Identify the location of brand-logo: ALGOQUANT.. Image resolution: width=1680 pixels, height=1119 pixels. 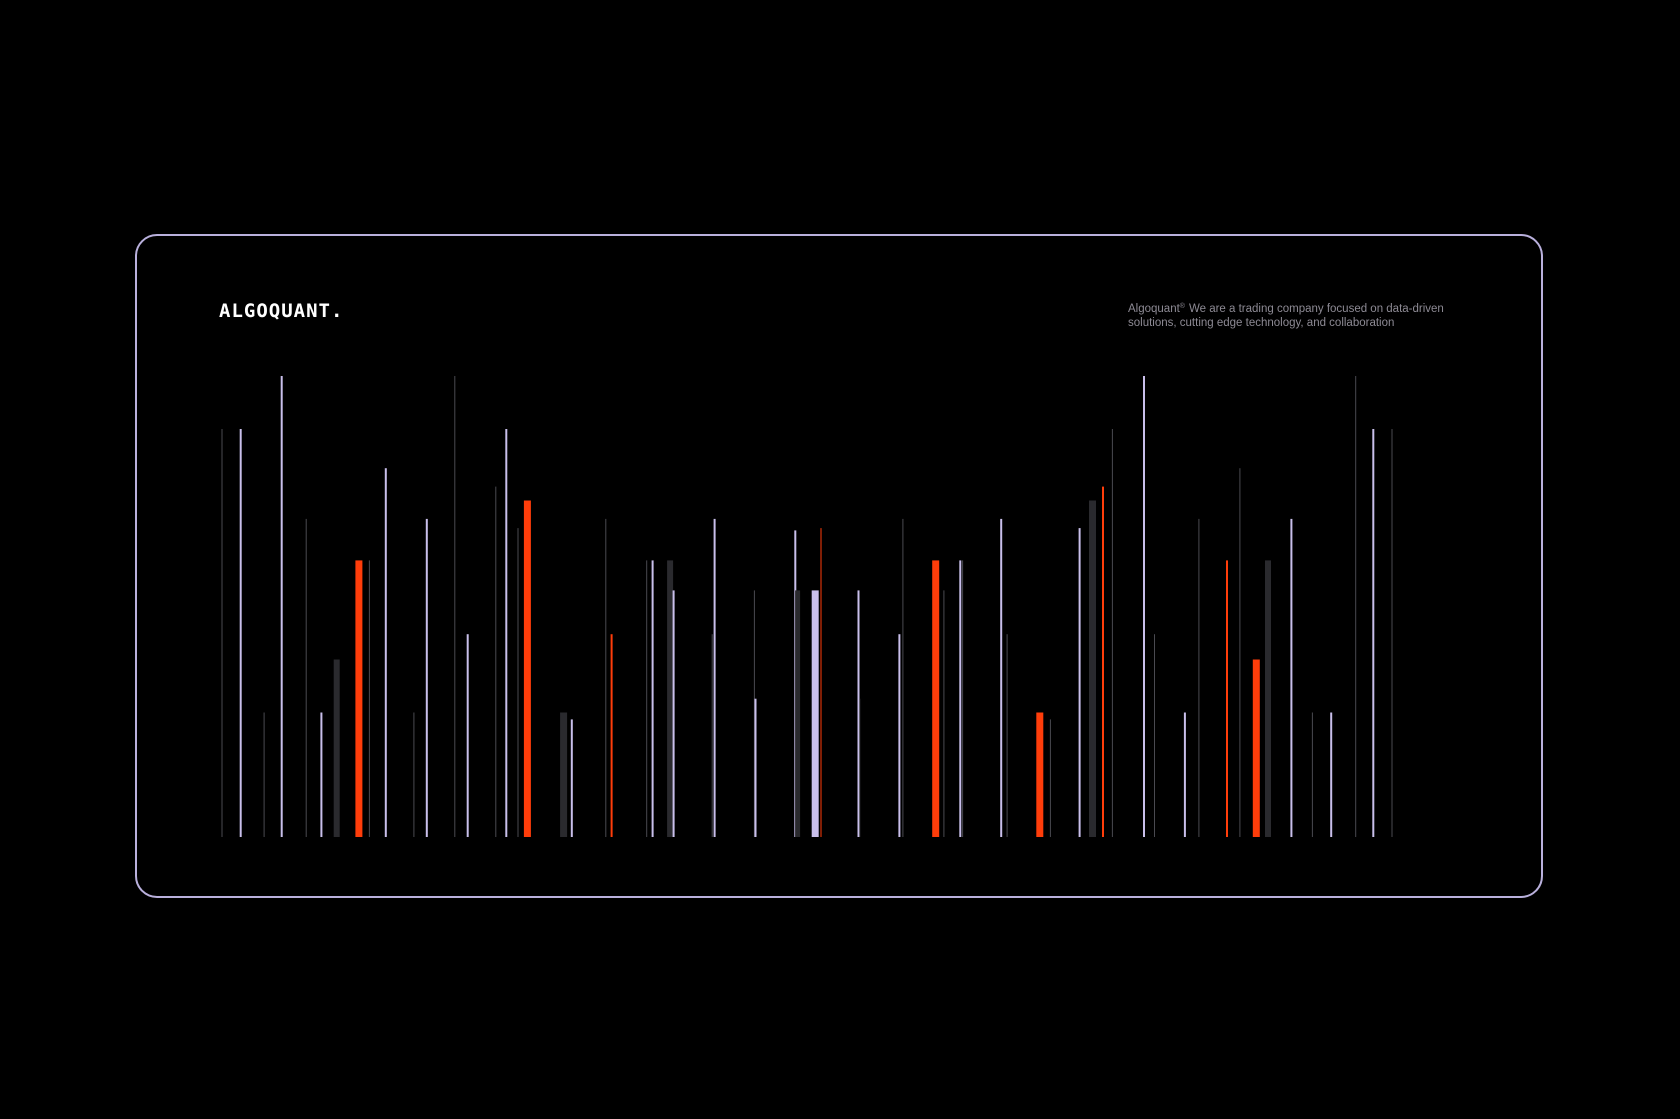
(281, 311).